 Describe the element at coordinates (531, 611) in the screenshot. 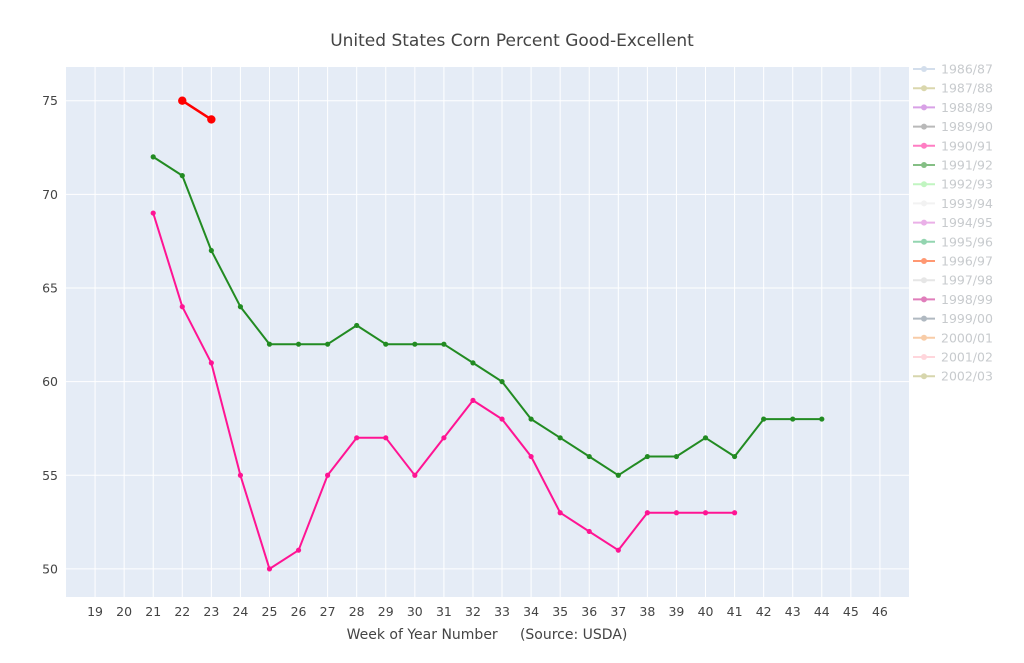

I see `x-tick-label: 34` at that location.